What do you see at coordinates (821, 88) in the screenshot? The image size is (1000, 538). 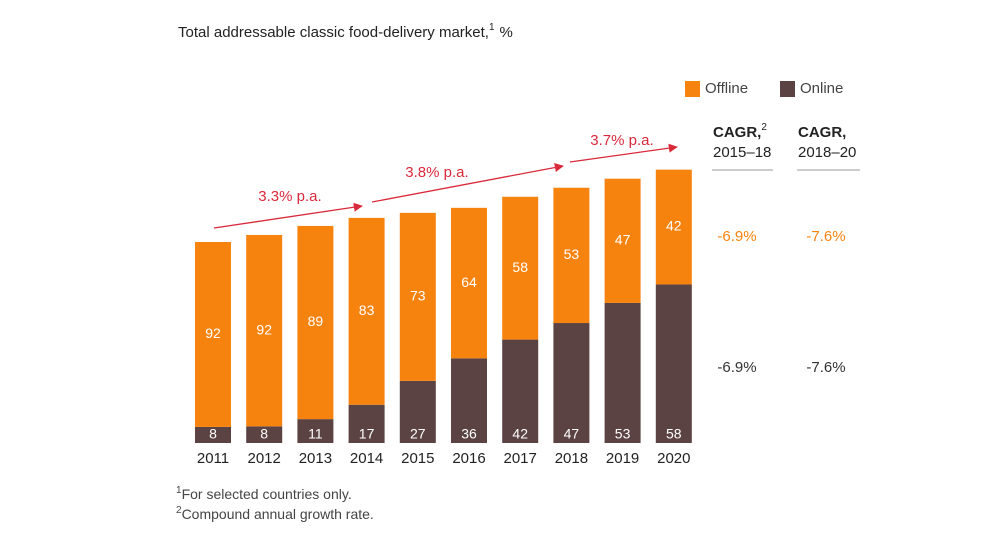 I see `legend-label: Online` at bounding box center [821, 88].